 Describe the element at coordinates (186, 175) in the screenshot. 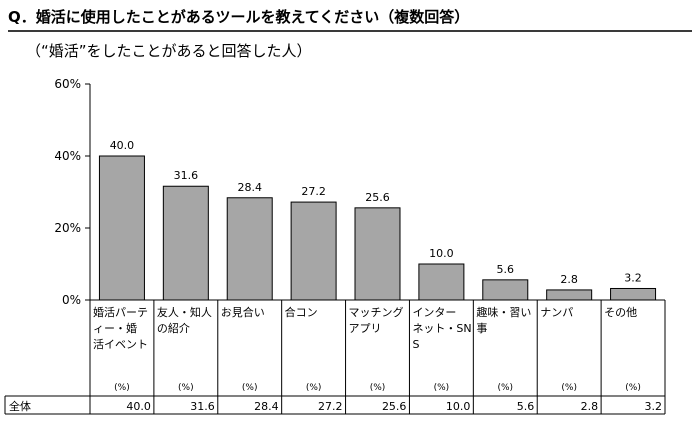

I see `data-label: 31.6` at that location.